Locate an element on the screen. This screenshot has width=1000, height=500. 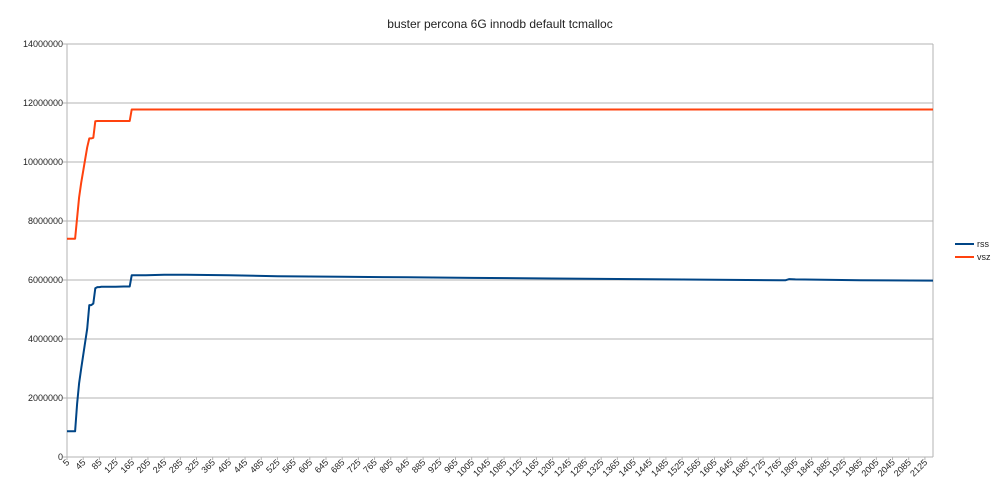
x-tick-label: 1405 is located at coordinates (627, 467).